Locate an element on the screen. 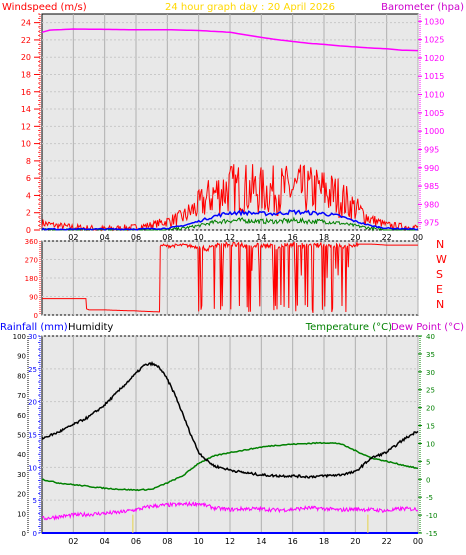 This screenshot has height=555, width=466. wind-y-tick-label: 12 is located at coordinates (26, 126).